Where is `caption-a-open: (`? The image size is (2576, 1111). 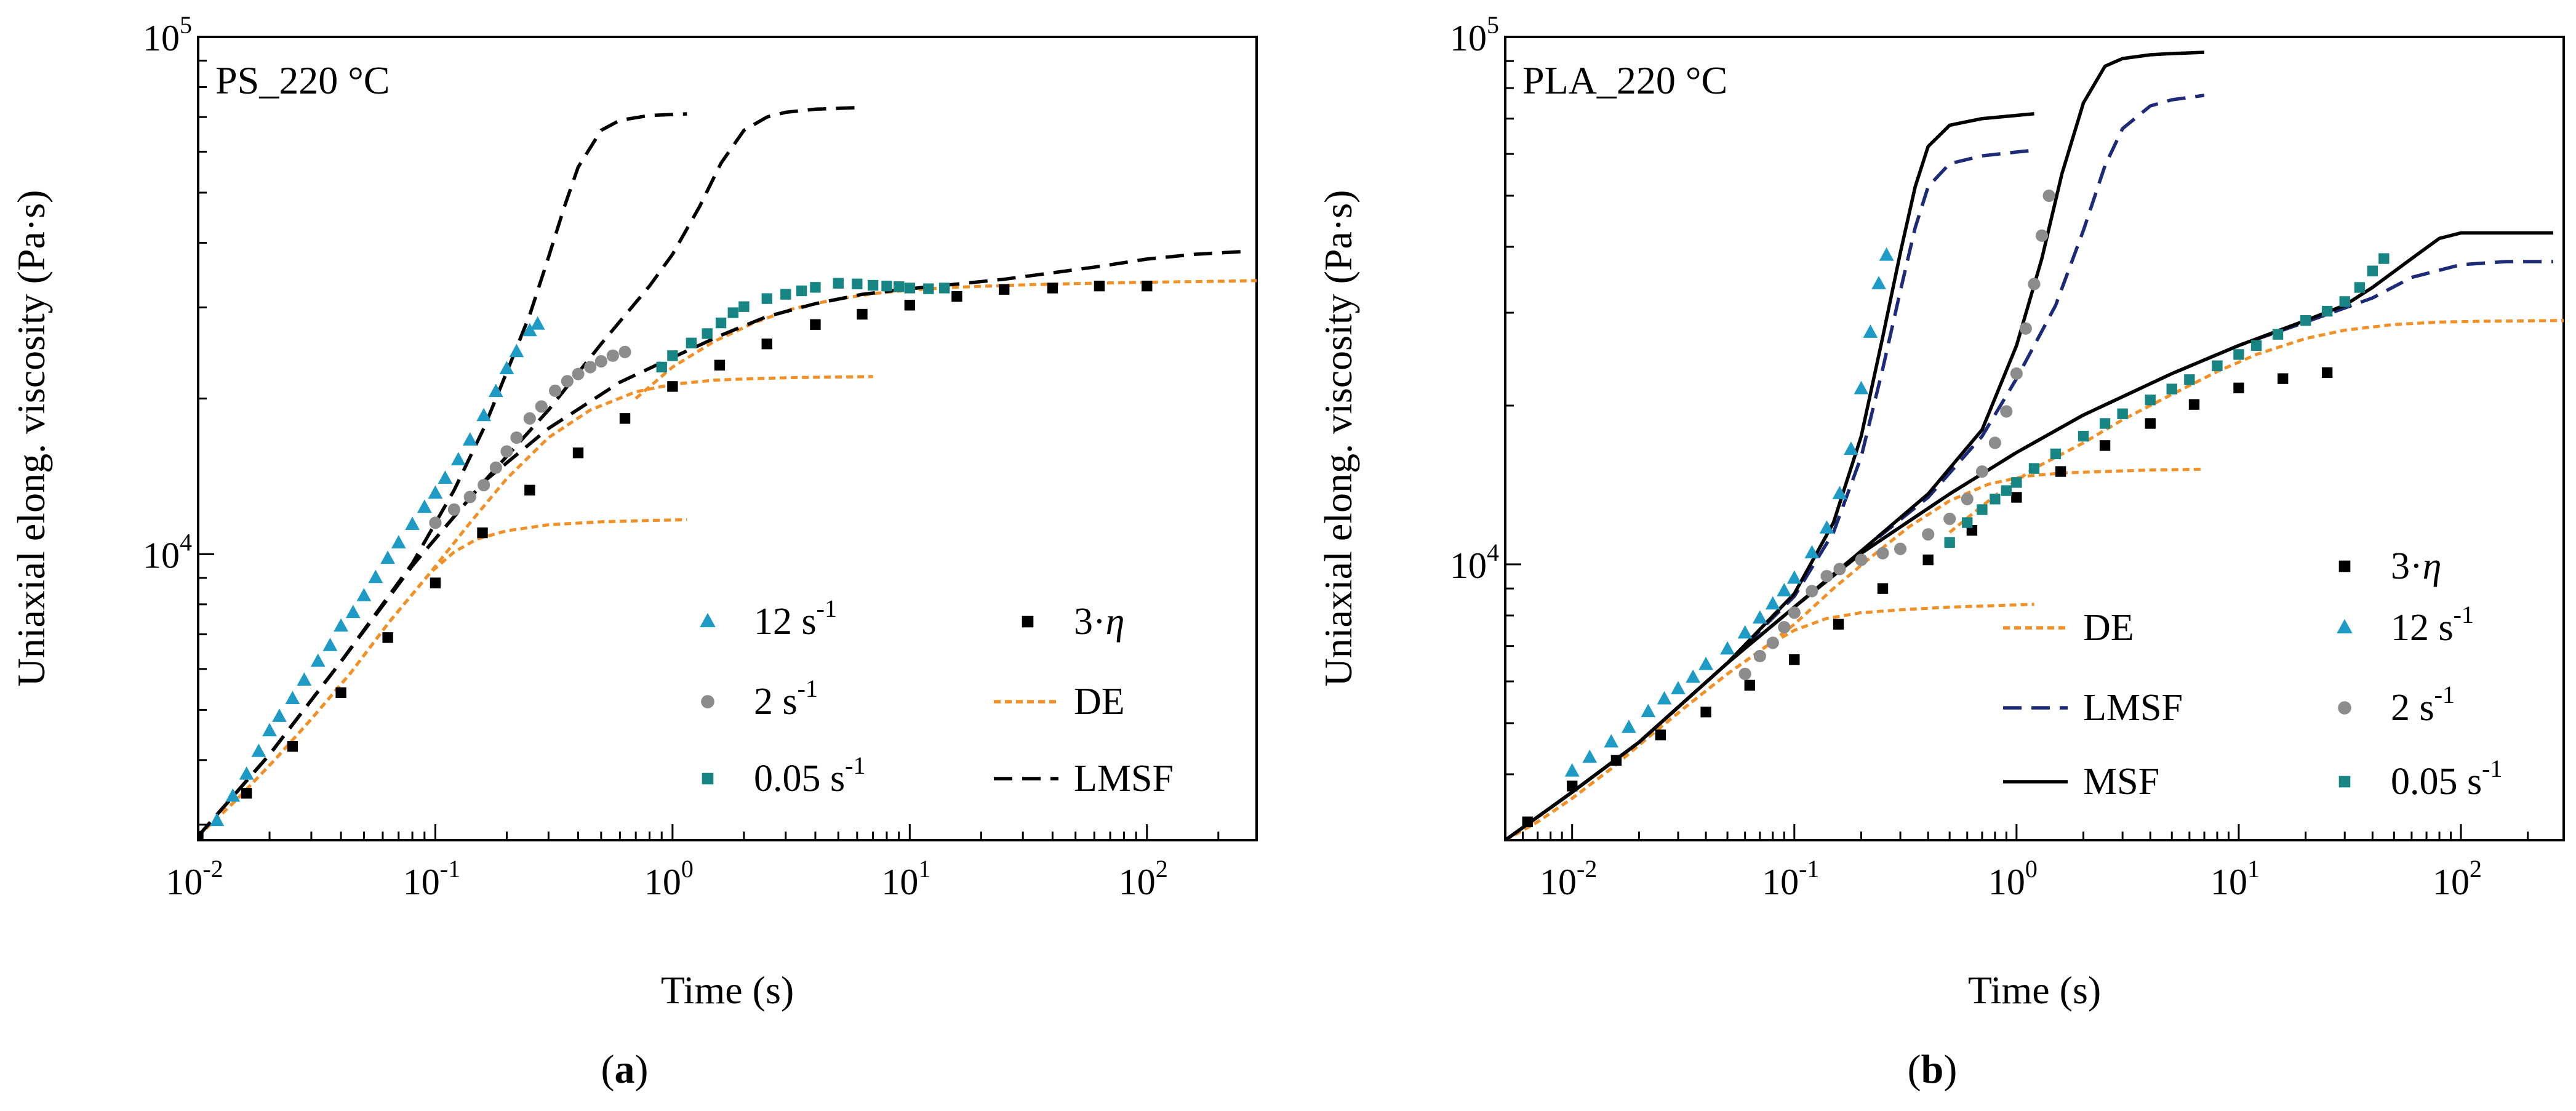 caption-a-open: ( is located at coordinates (608, 1069).